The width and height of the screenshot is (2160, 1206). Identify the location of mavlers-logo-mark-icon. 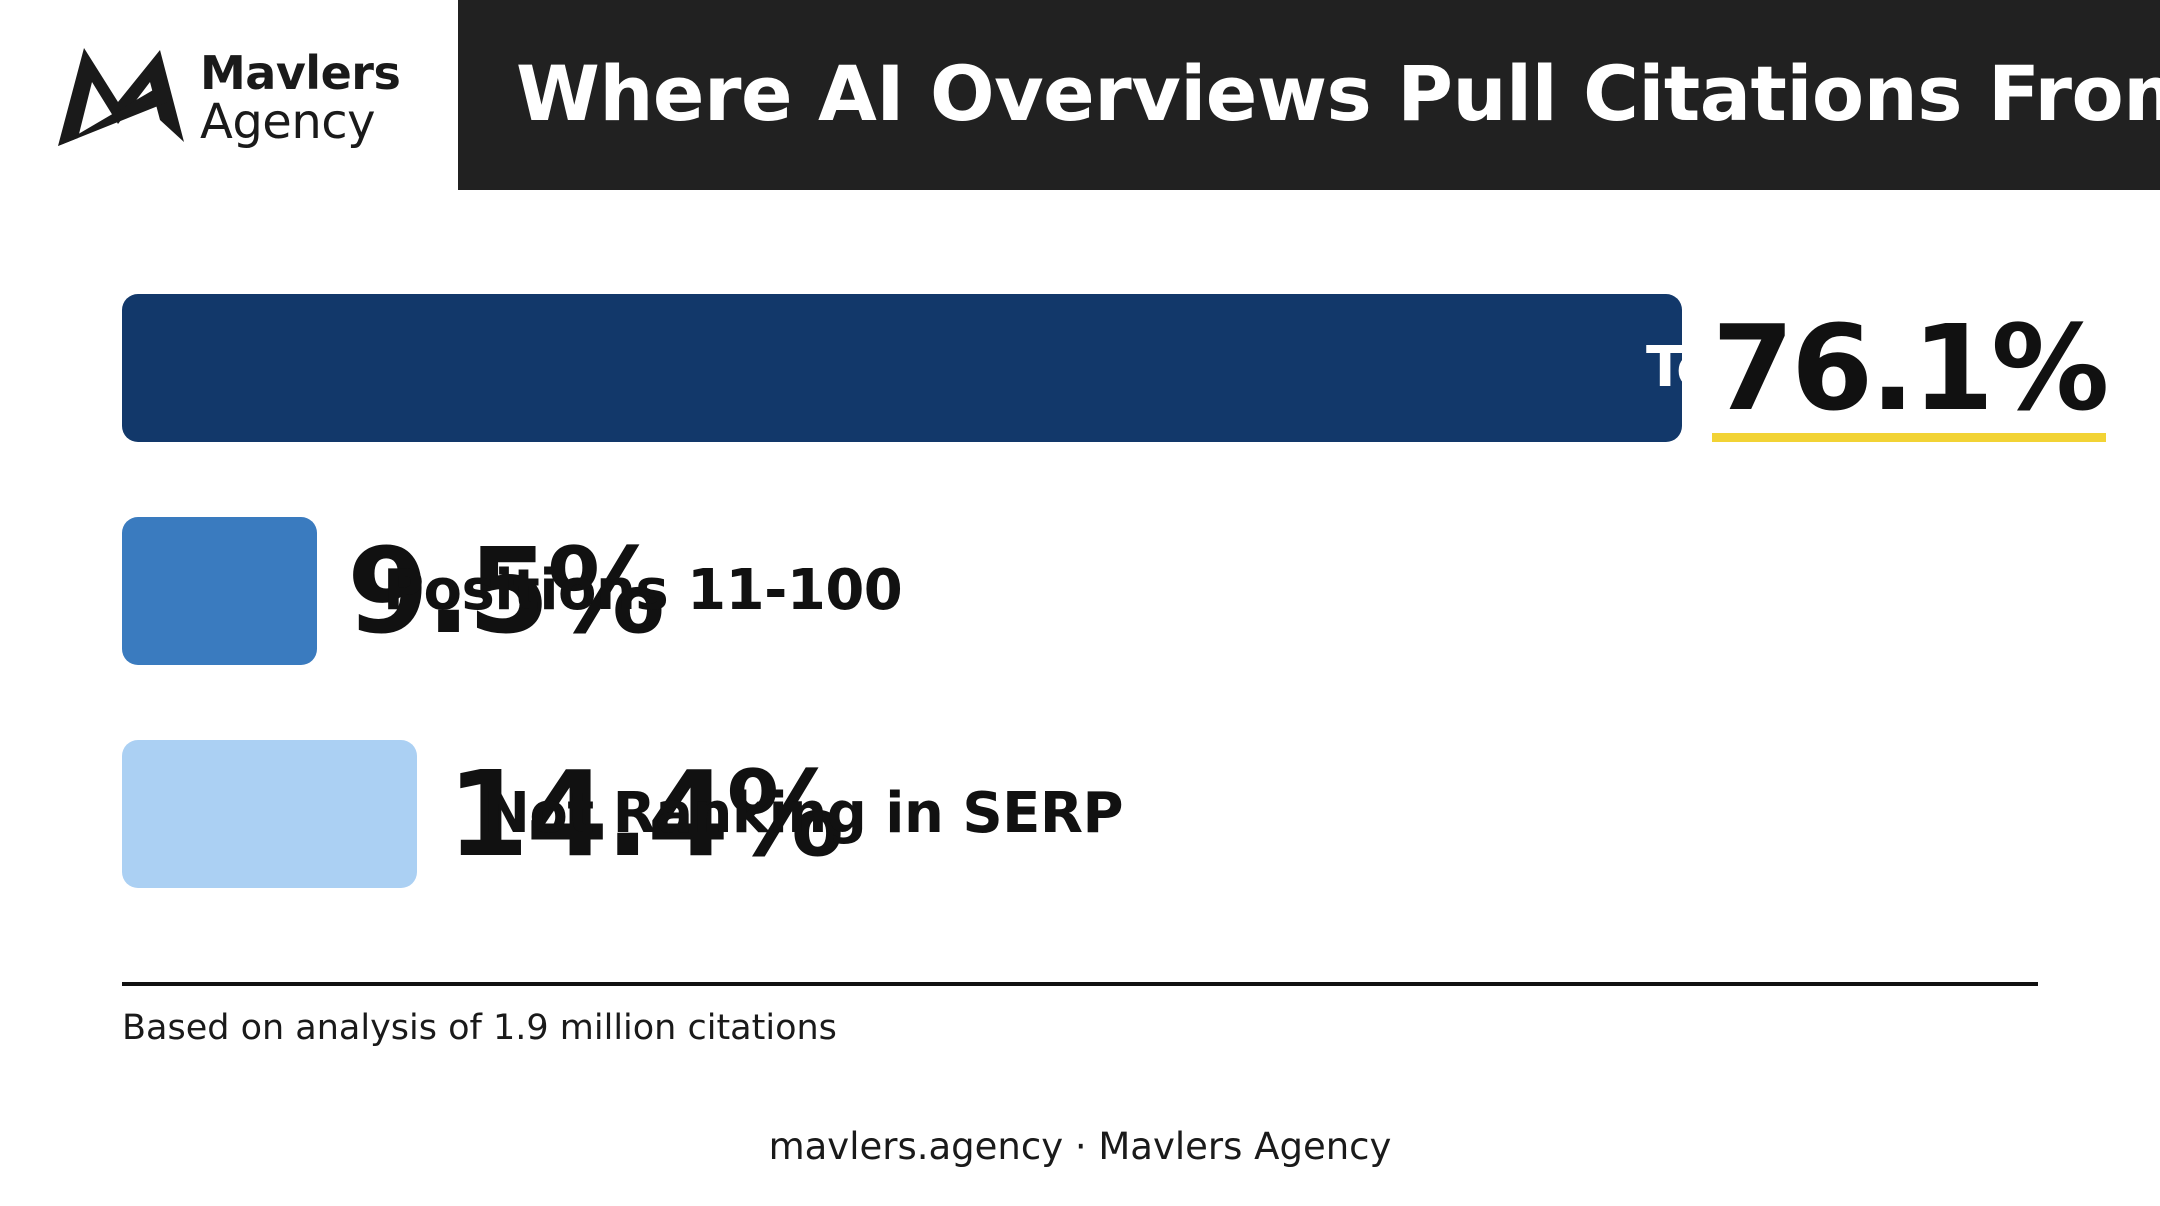
(121, 97).